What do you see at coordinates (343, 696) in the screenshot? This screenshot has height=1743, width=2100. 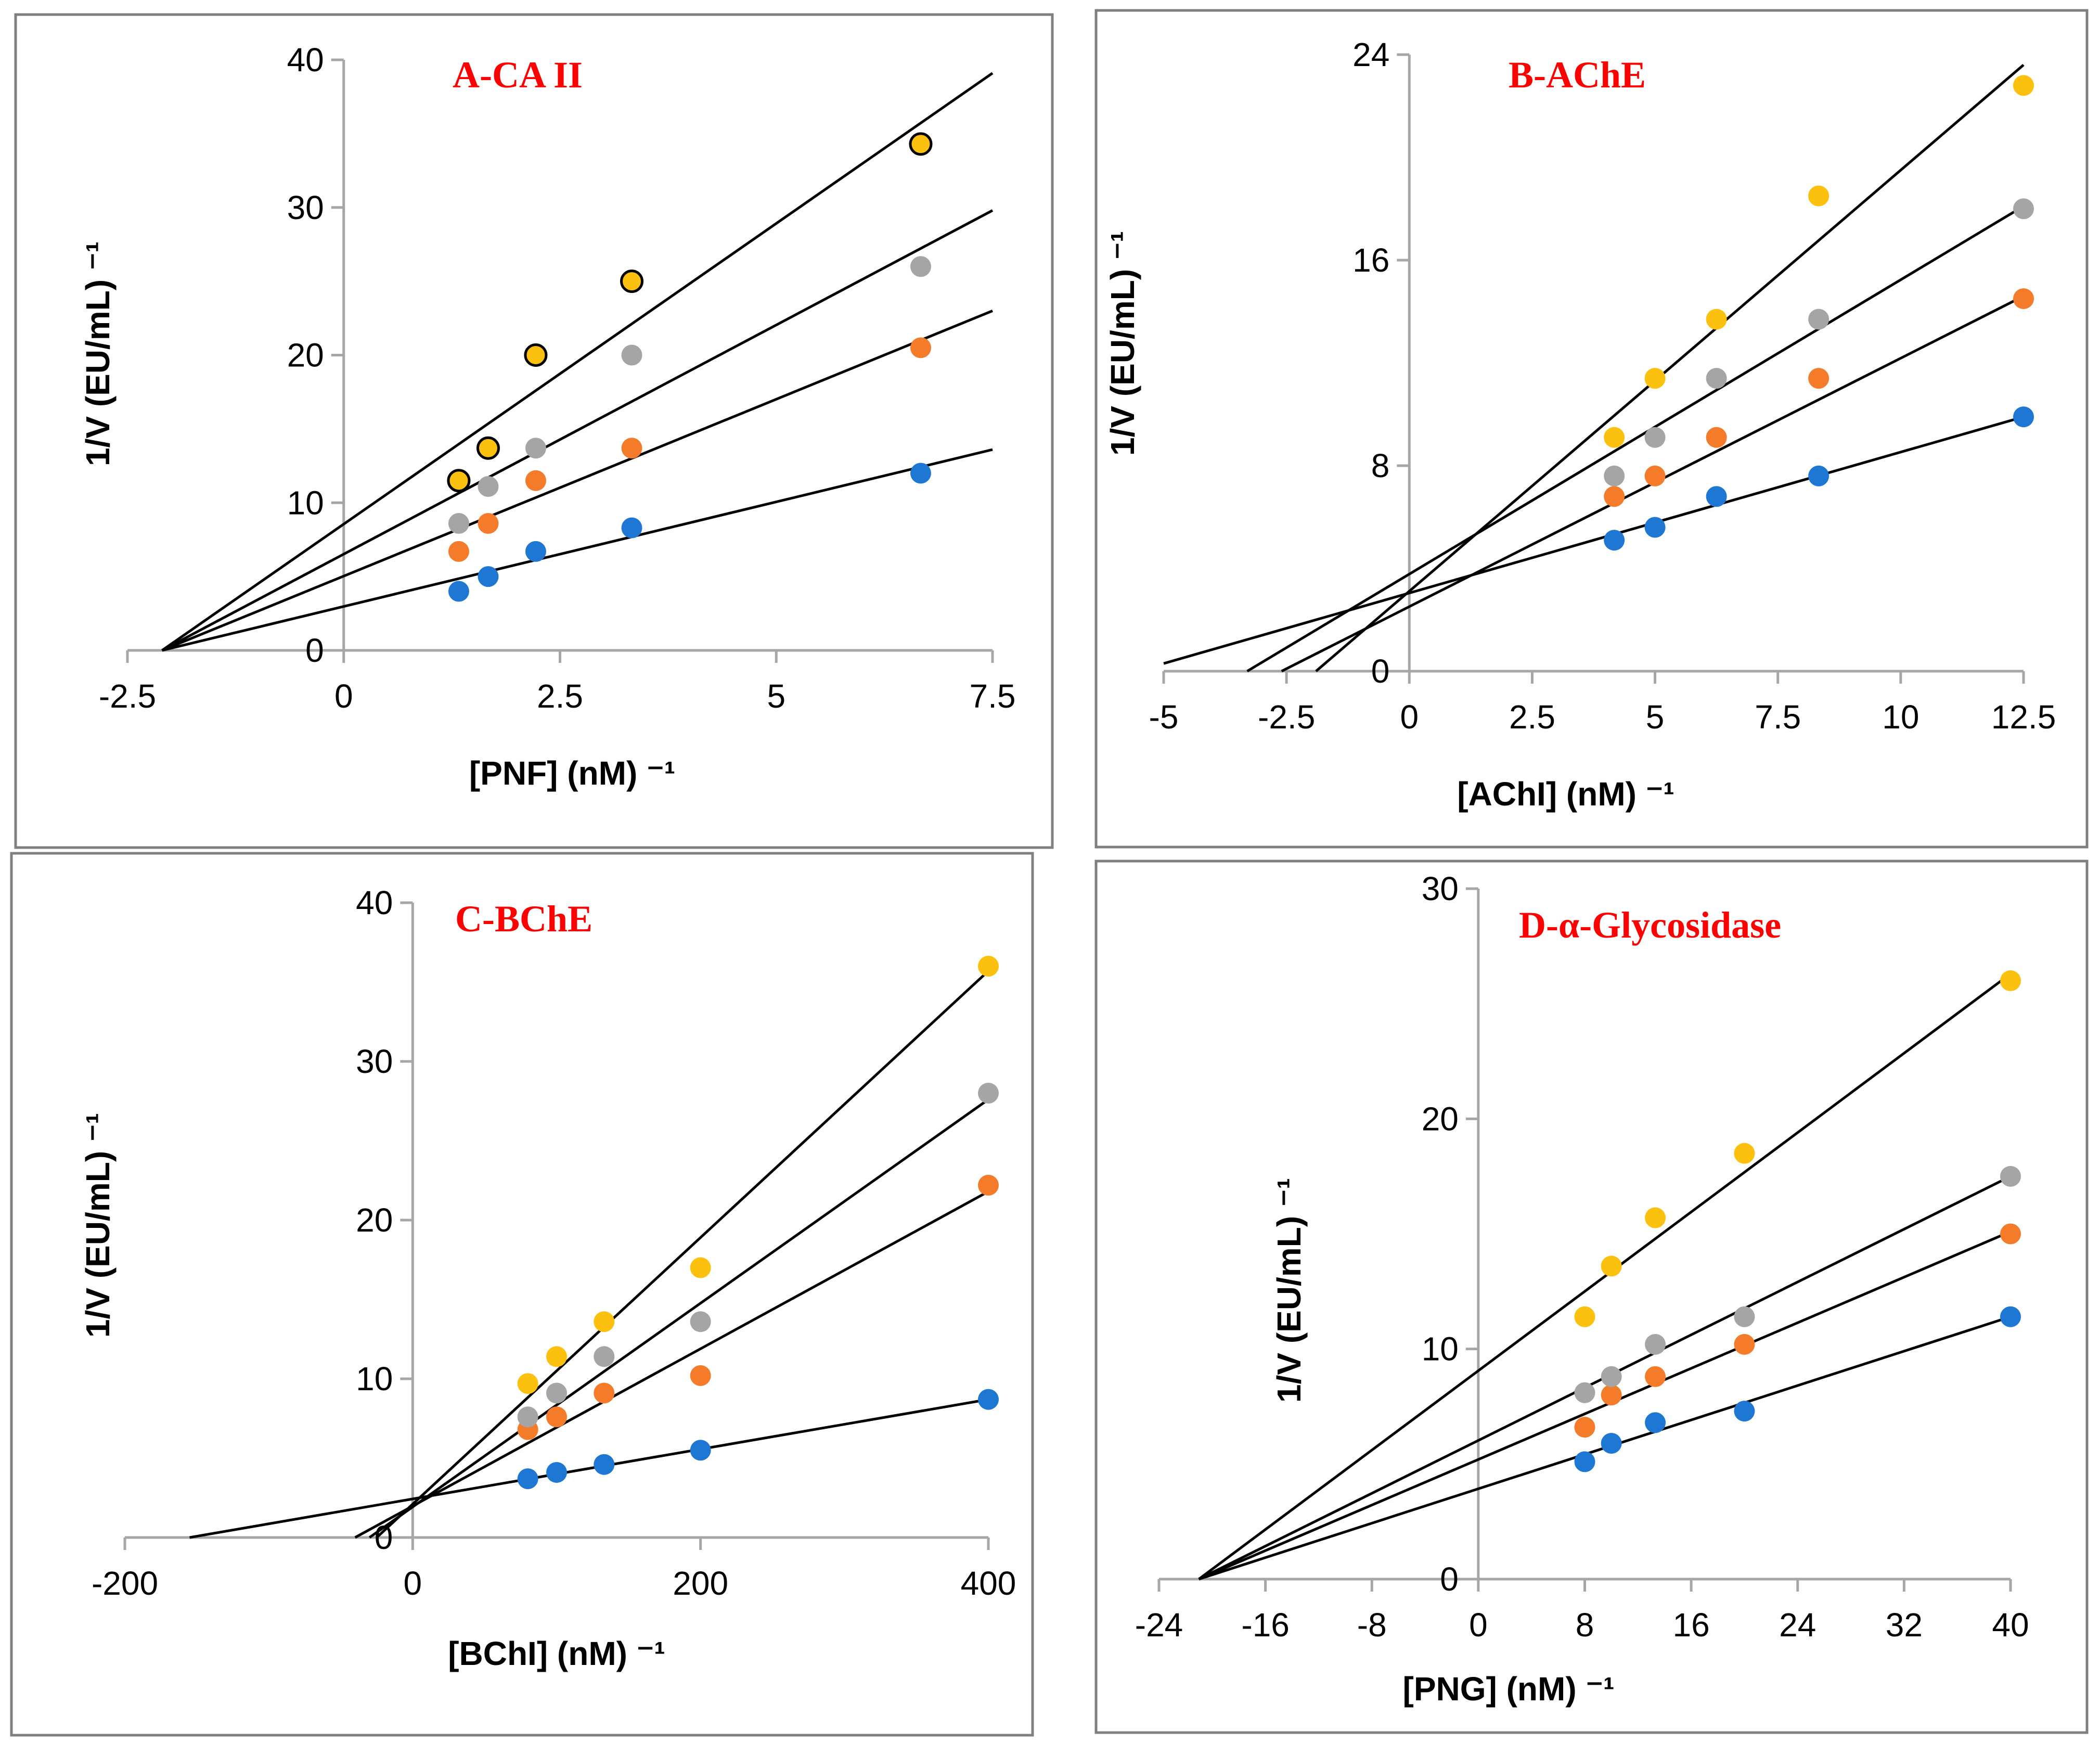 I see `panel-a-x-tick-label: 0` at bounding box center [343, 696].